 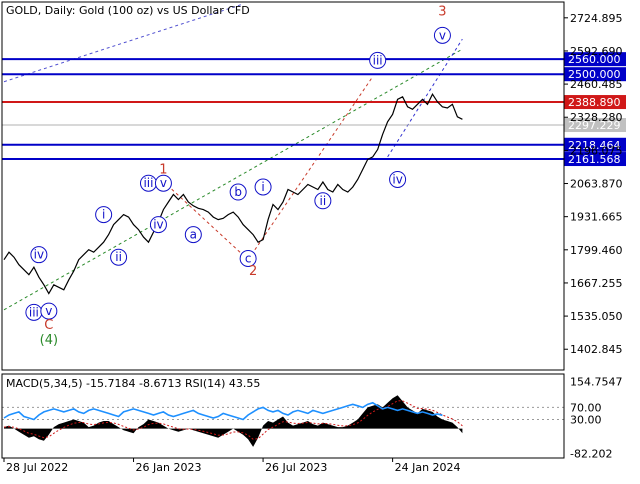 What do you see at coordinates (310, 168) in the screenshot?
I see `wave-3-connector` at bounding box center [310, 168].